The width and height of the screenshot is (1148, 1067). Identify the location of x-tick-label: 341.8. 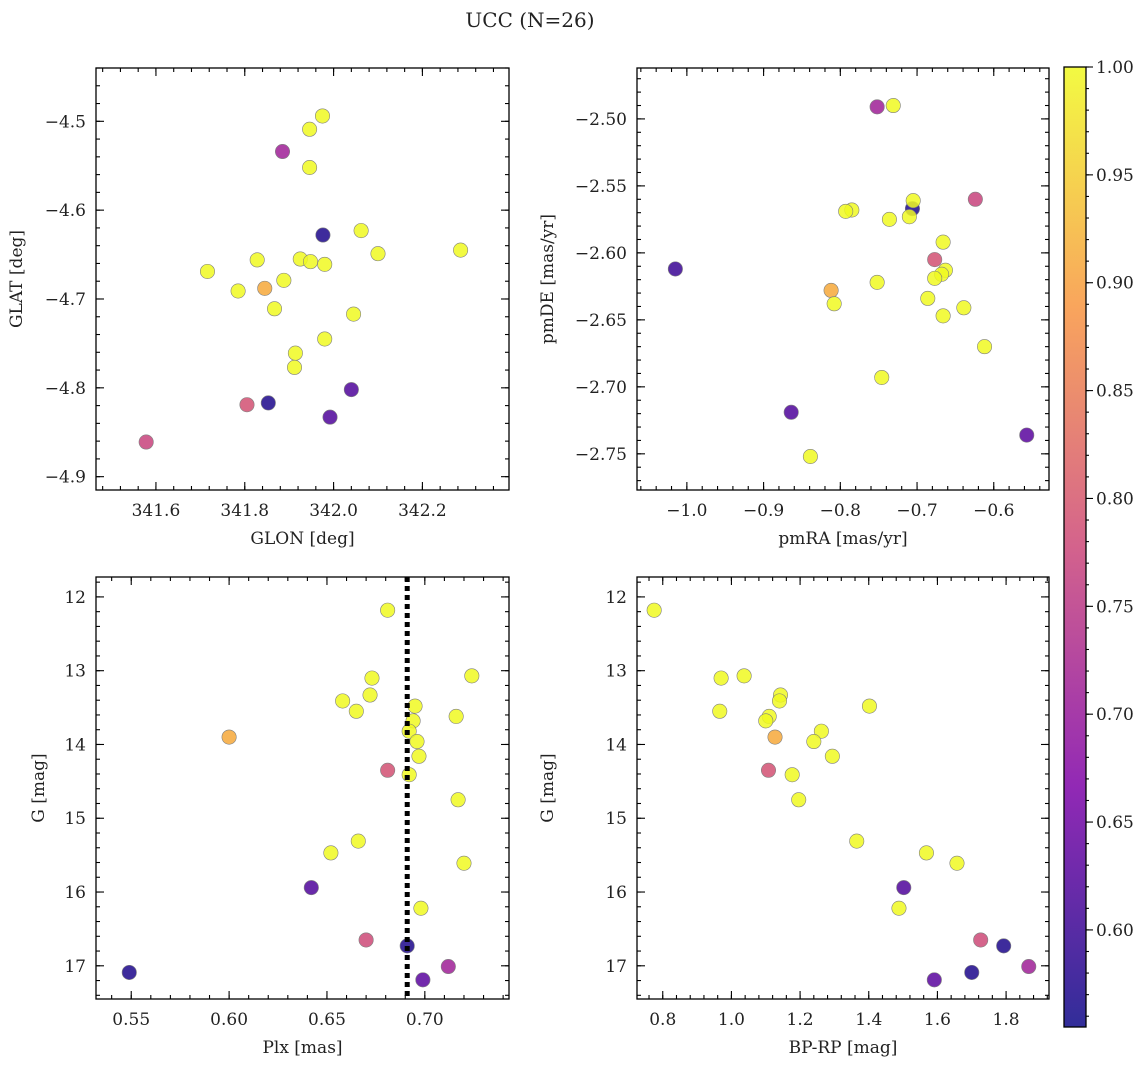
(244, 511).